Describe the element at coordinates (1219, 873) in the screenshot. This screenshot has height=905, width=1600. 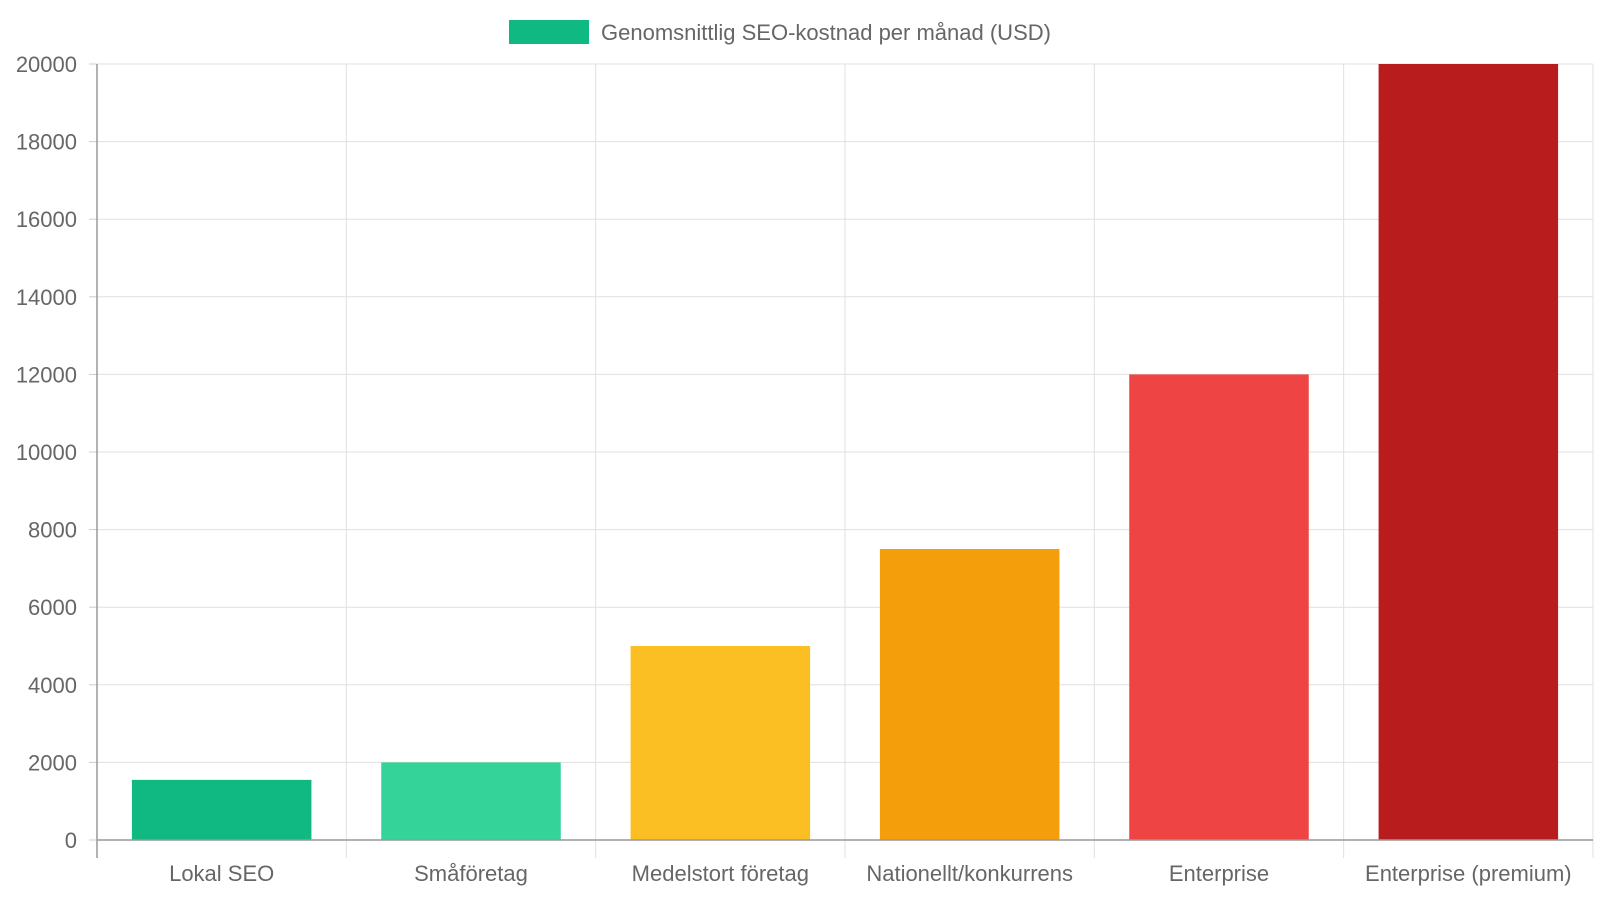
I see `x-tick-label: Enterprise` at that location.